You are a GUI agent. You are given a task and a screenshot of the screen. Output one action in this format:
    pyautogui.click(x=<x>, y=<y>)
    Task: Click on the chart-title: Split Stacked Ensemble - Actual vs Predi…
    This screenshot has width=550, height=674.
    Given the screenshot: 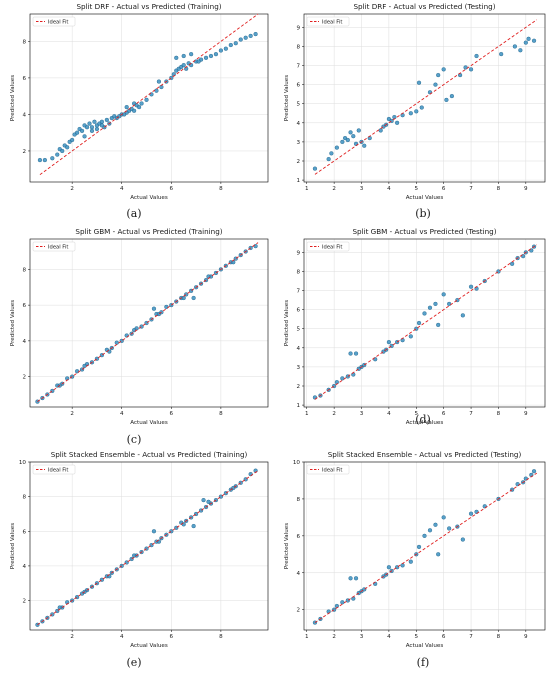 What is the action you would take?
    pyautogui.click(x=149, y=454)
    